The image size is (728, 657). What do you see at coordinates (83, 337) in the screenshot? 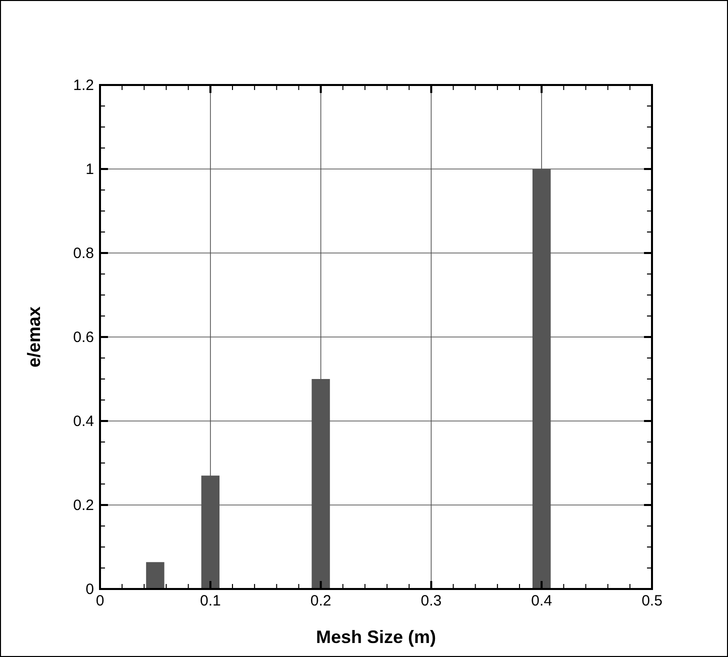
I see `y-tick-label: 0.6` at bounding box center [83, 337].